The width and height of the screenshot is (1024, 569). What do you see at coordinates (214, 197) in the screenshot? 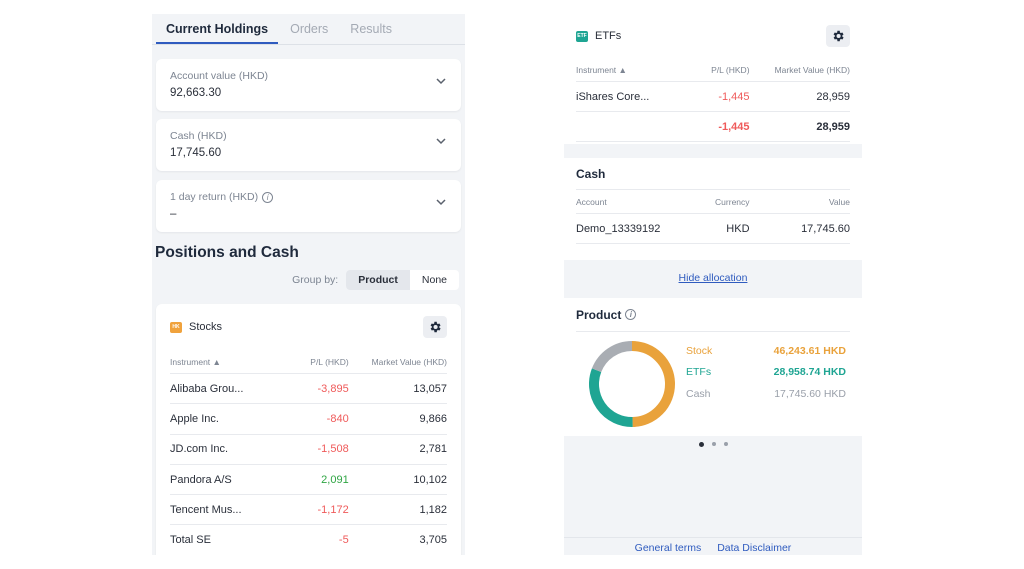
I see `day-return-label: 1 day return (HKD)` at bounding box center [214, 197].